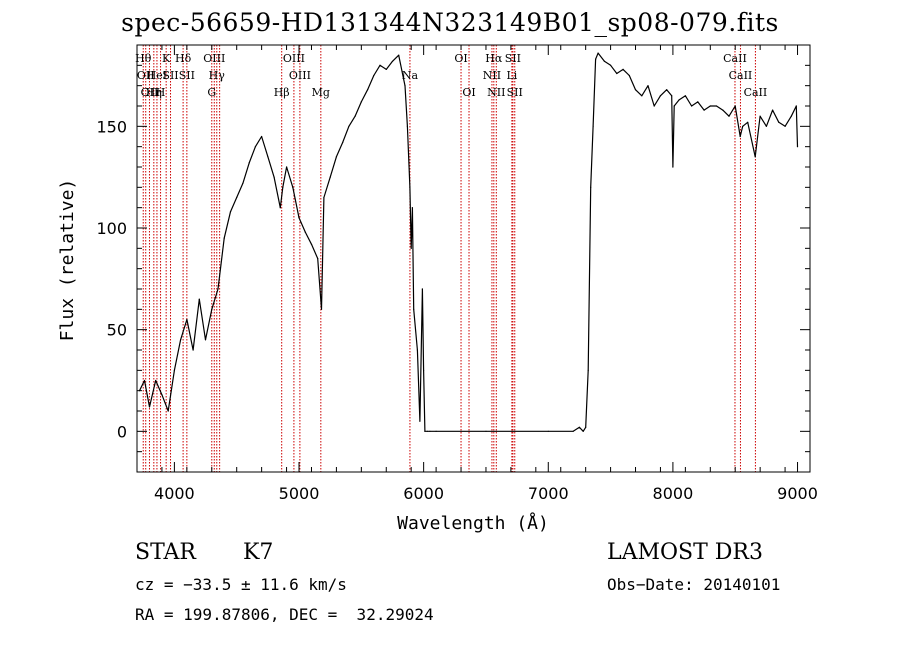 The height and width of the screenshot is (649, 900). I want to click on x-tick-label: 4000, so click(174, 493).